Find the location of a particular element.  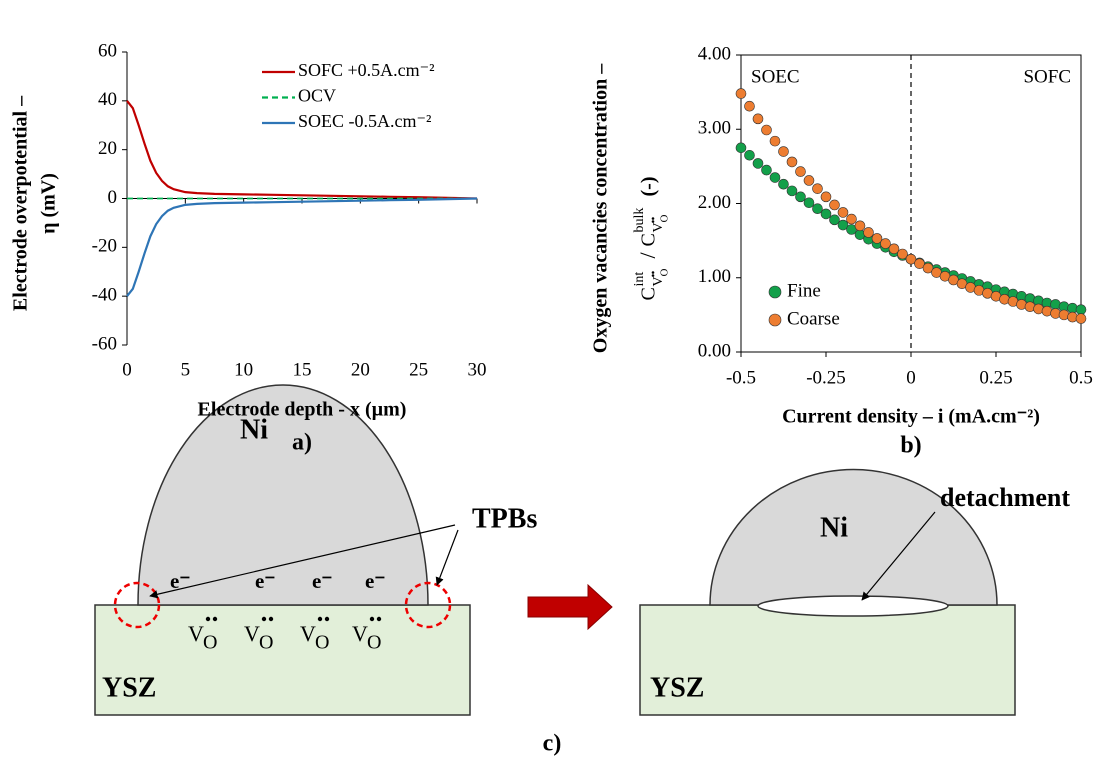

y-tick-label: 60 is located at coordinates (107, 50).